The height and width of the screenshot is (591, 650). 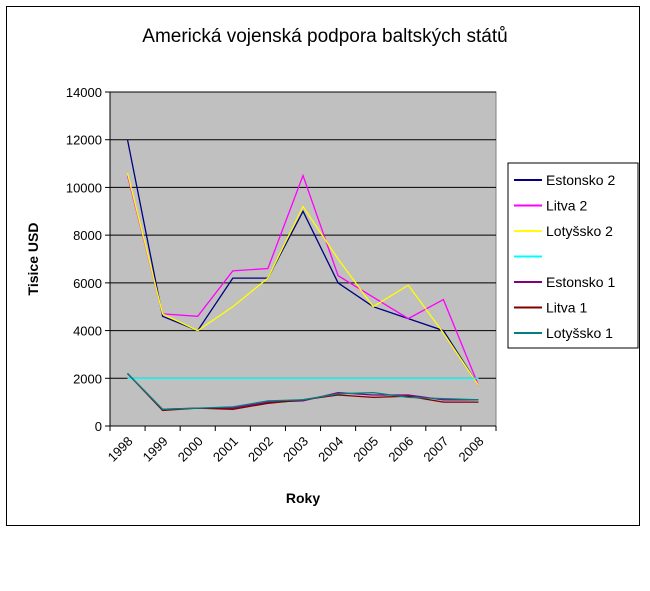 What do you see at coordinates (190, 449) in the screenshot?
I see `x-tick-label: 2000` at bounding box center [190, 449].